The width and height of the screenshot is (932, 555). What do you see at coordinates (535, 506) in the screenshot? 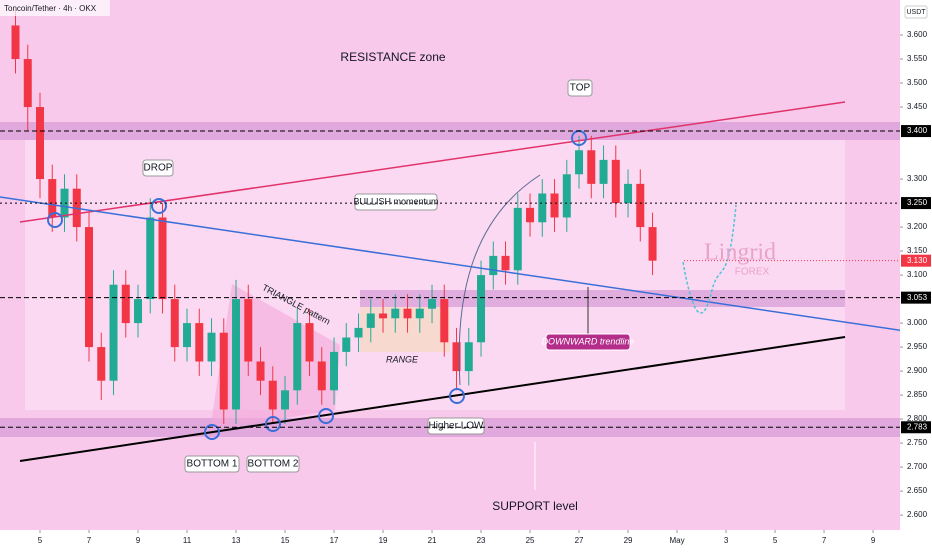
I see `annotation: SUPPORT level` at bounding box center [535, 506].